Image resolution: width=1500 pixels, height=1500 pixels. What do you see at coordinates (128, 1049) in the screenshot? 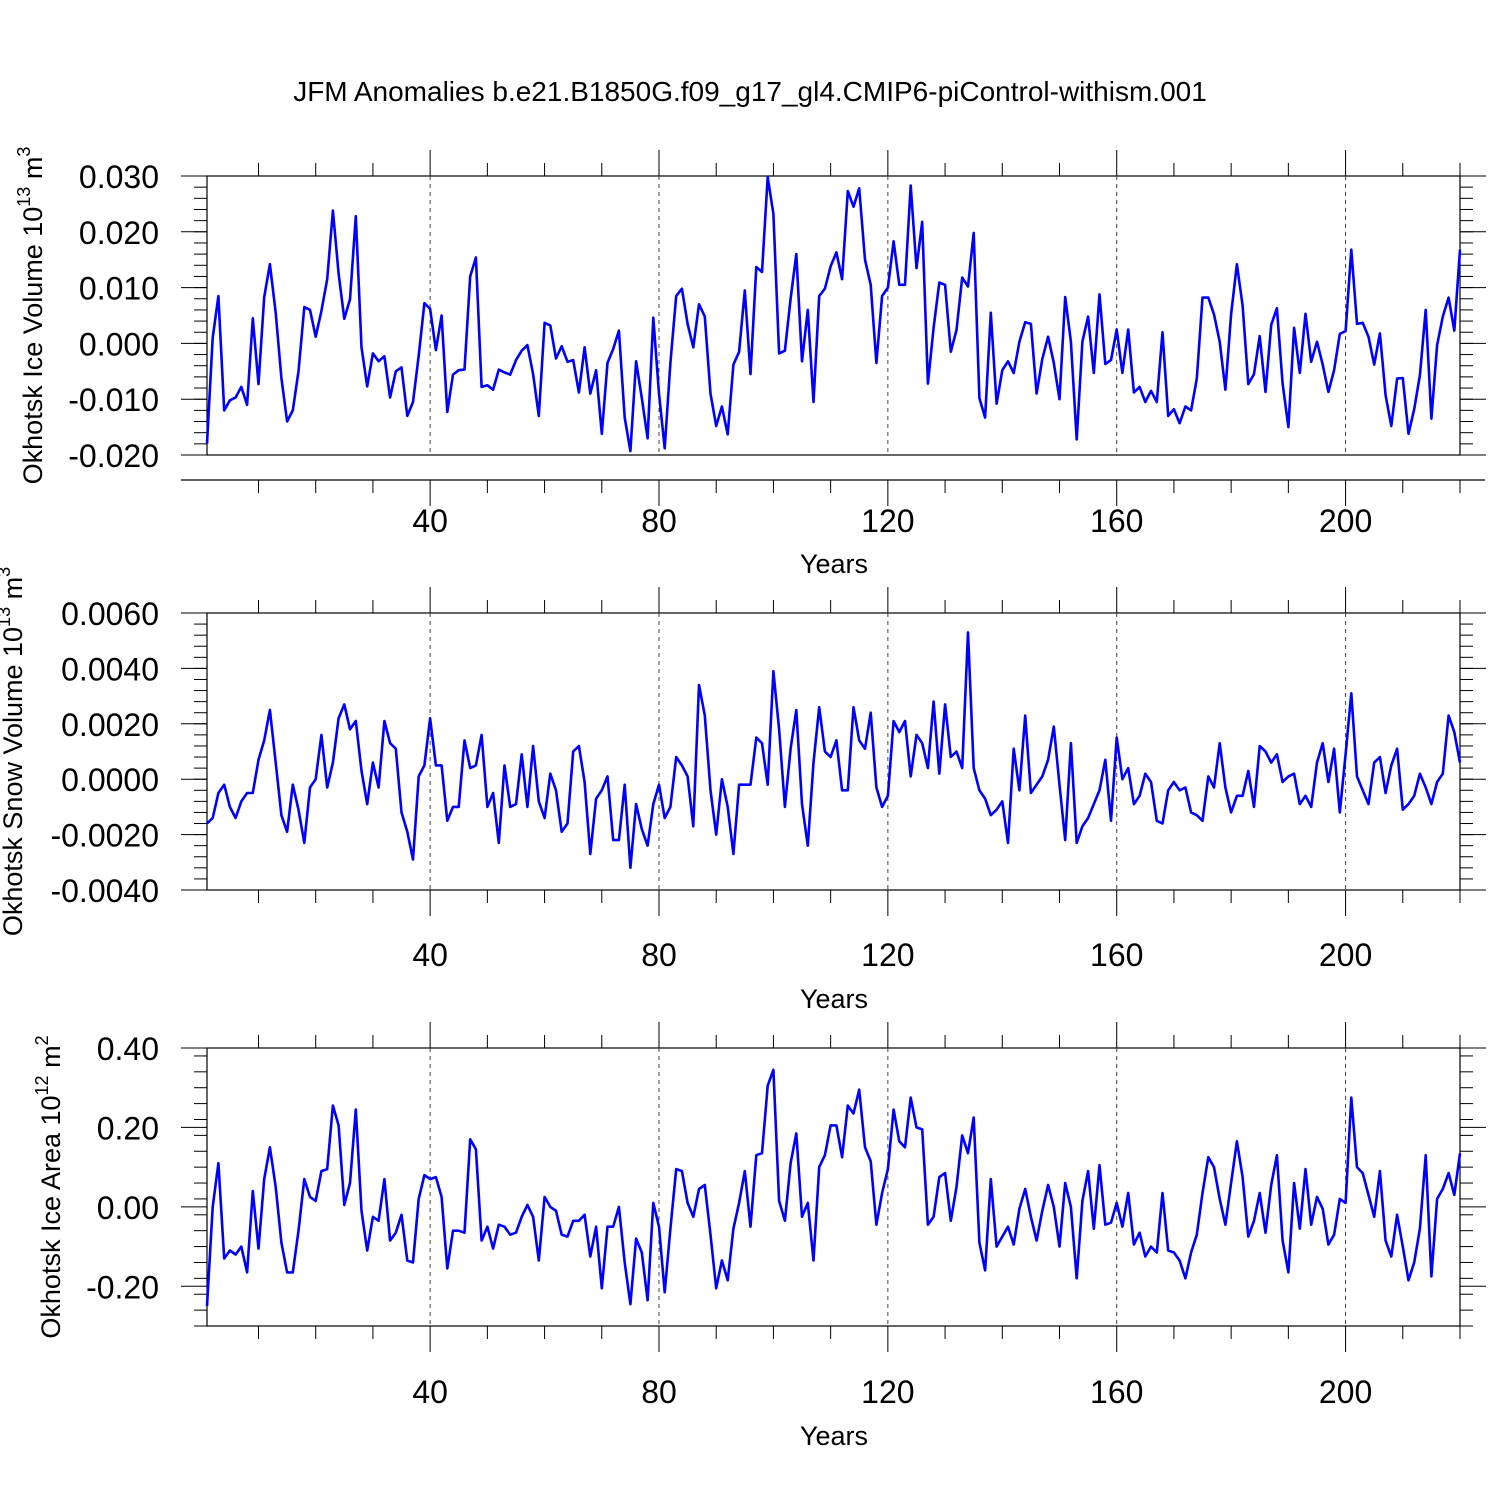
I see `y-tick-label: 0.40` at bounding box center [128, 1049].